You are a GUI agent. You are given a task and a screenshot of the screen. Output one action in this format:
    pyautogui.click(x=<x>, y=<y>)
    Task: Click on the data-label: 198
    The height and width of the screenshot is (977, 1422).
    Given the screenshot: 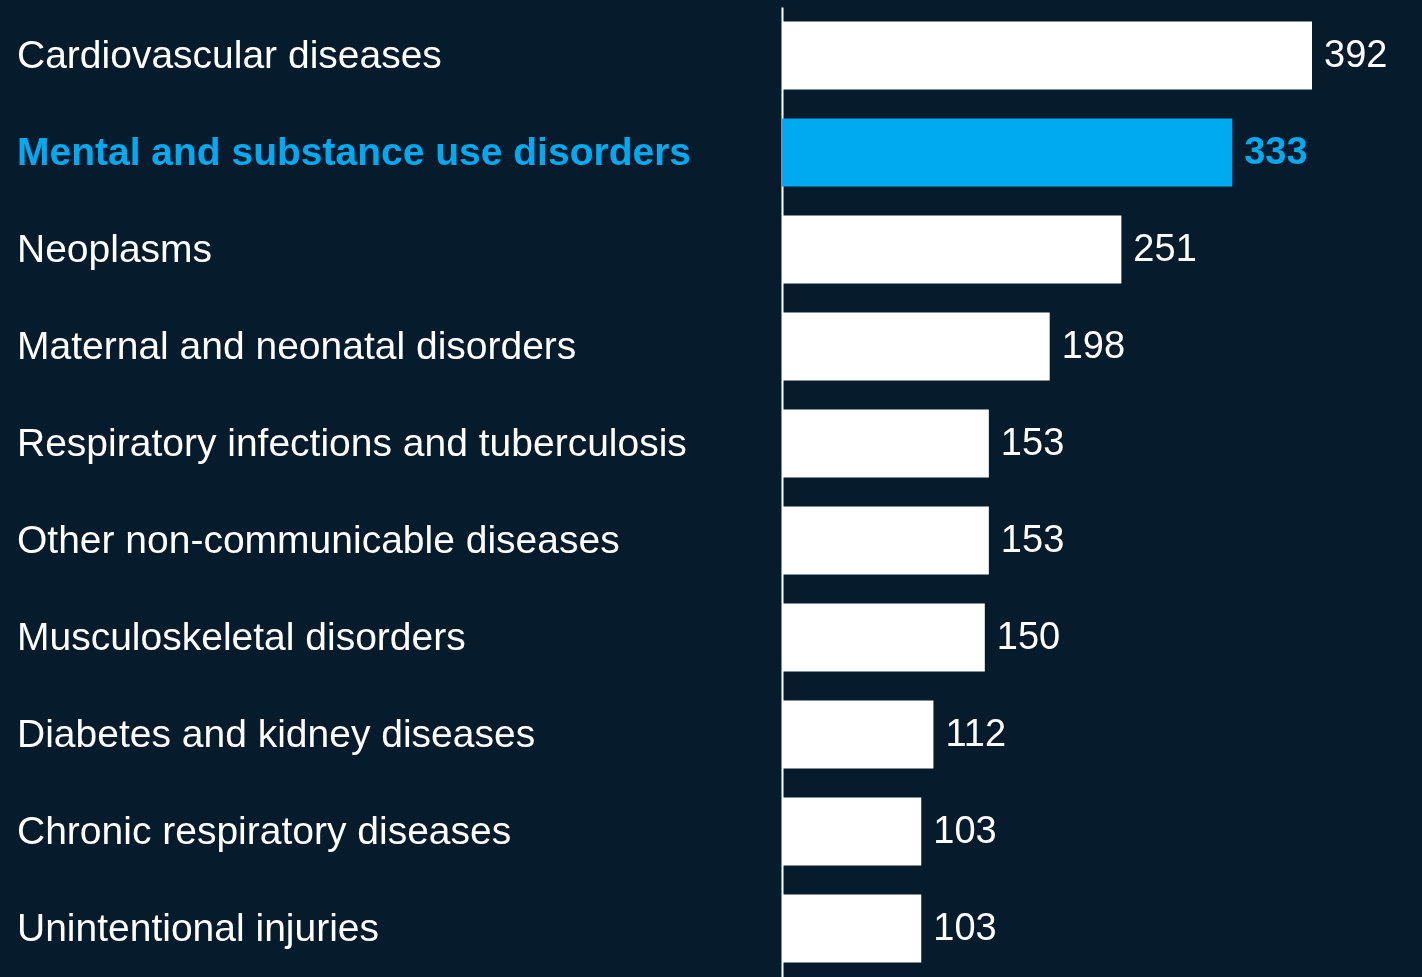 What is the action you would take?
    pyautogui.click(x=1093, y=344)
    